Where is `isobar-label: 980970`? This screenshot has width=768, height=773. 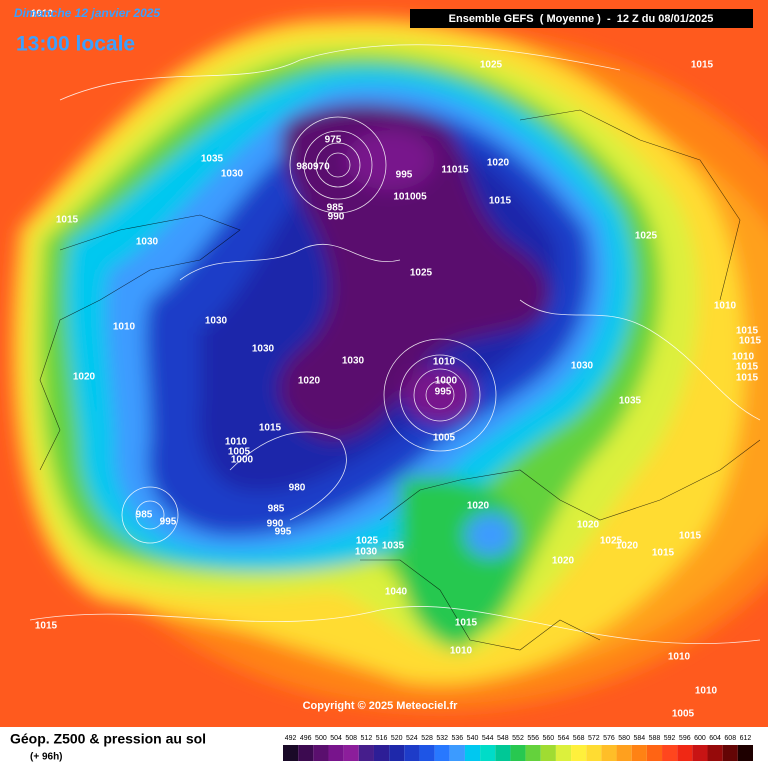
isobar-label: 980970 is located at coordinates (313, 167).